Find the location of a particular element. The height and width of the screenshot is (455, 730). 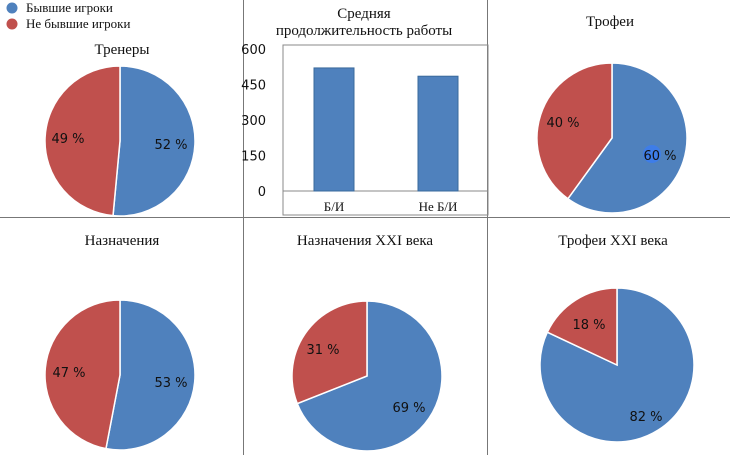

y-tick-label: 600 is located at coordinates (253, 50).